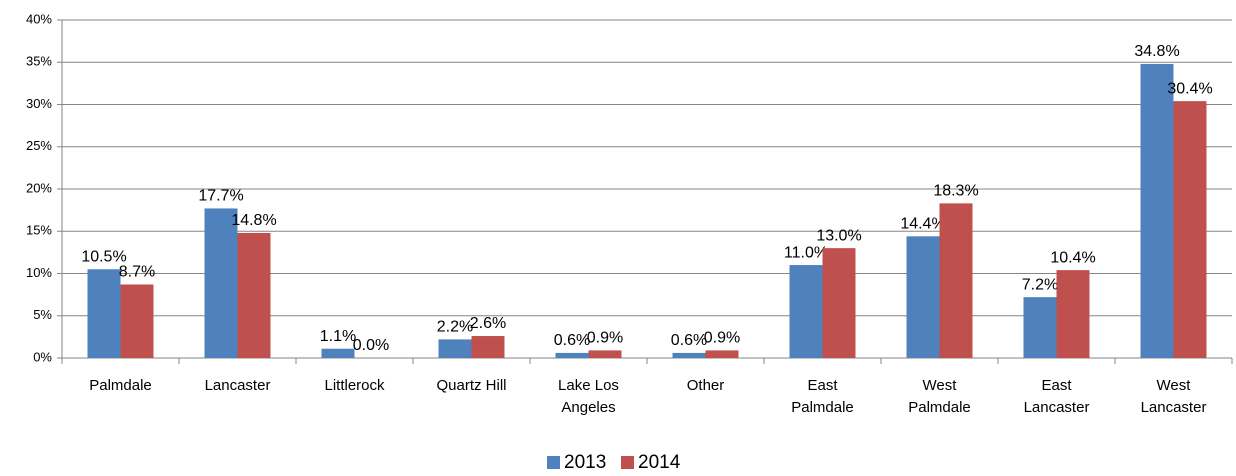 Image resolution: width=1236 pixels, height=476 pixels. I want to click on x-tick-label: Littlerock, so click(354, 385).